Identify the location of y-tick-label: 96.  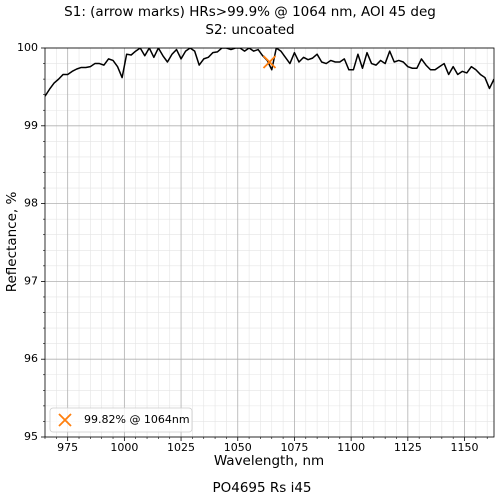
(31, 358).